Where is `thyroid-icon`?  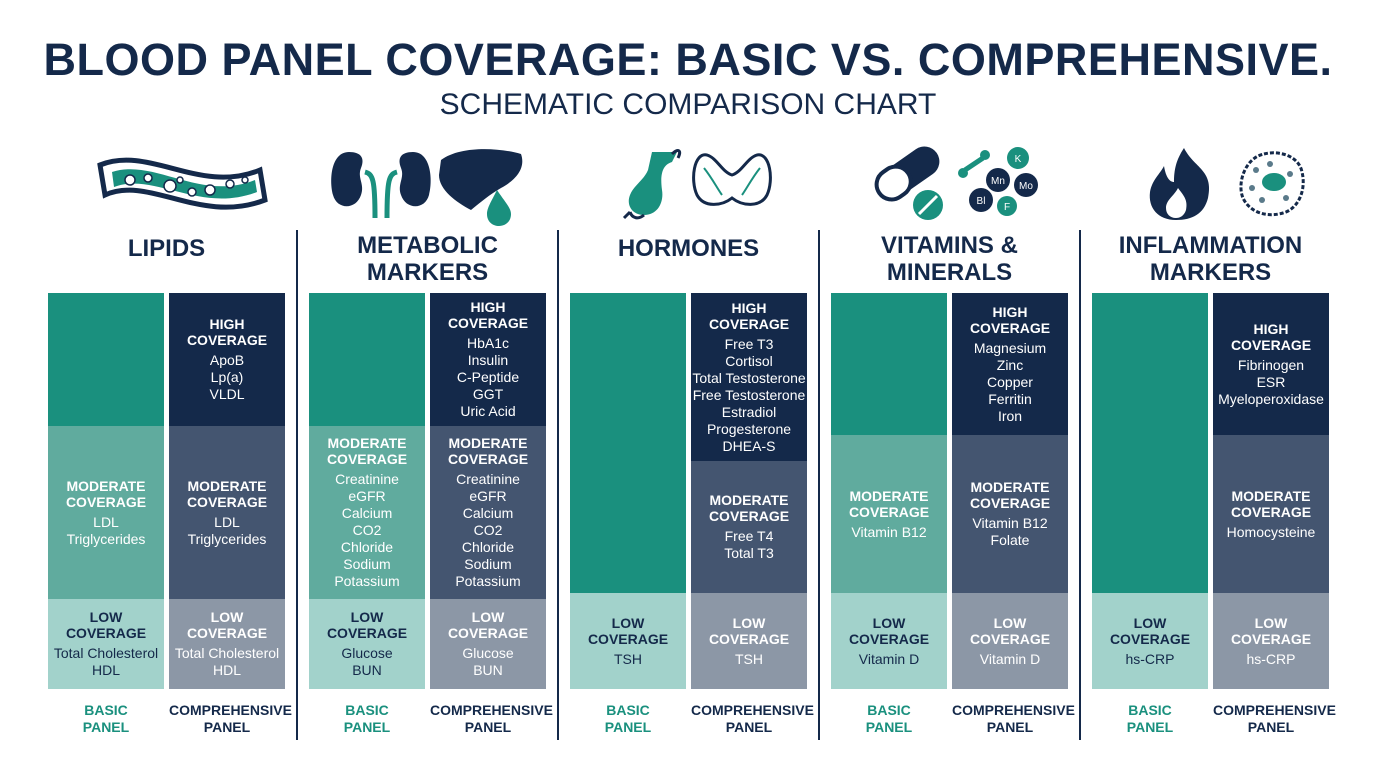
thyroid-icon is located at coordinates (732, 179).